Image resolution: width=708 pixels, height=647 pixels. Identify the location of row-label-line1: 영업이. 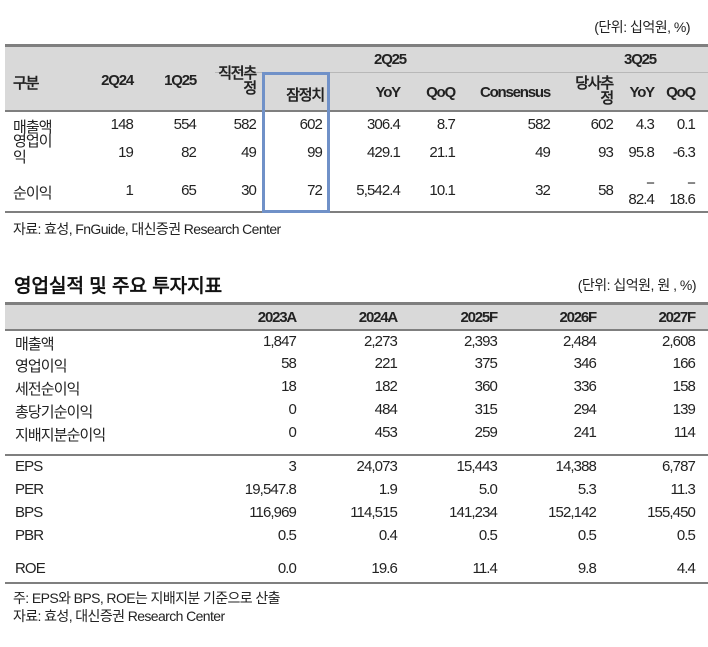
(33, 141).